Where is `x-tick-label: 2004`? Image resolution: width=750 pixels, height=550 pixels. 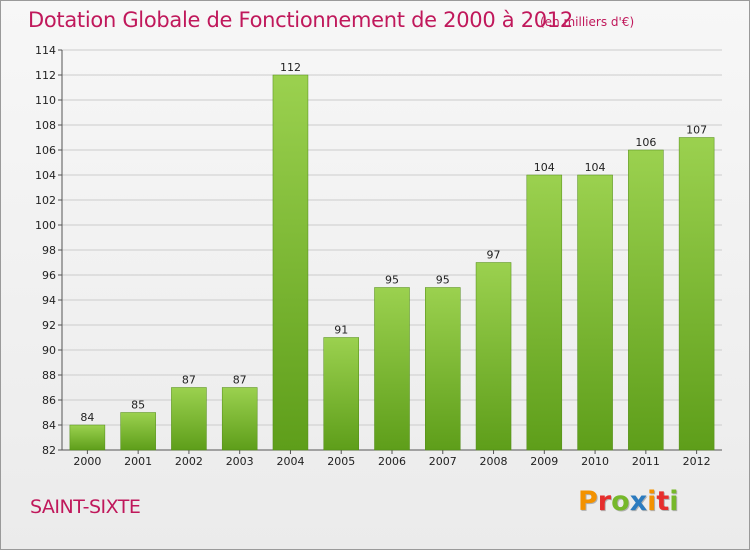 x-tick-label: 2004 is located at coordinates (290, 461).